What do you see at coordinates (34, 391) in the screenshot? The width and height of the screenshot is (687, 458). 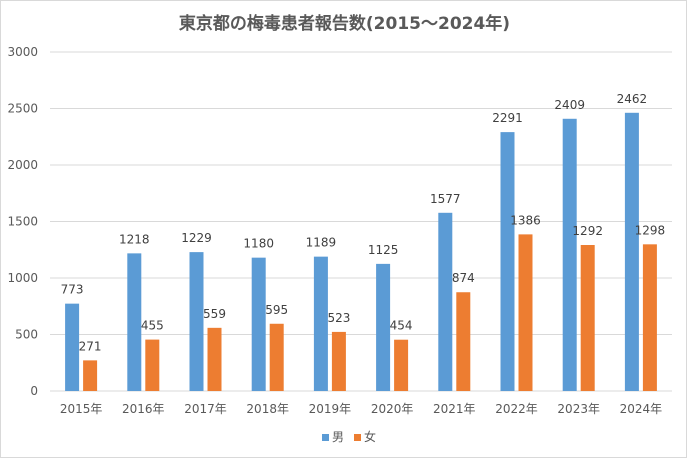 I see `y-tick-label: 0` at bounding box center [34, 391].